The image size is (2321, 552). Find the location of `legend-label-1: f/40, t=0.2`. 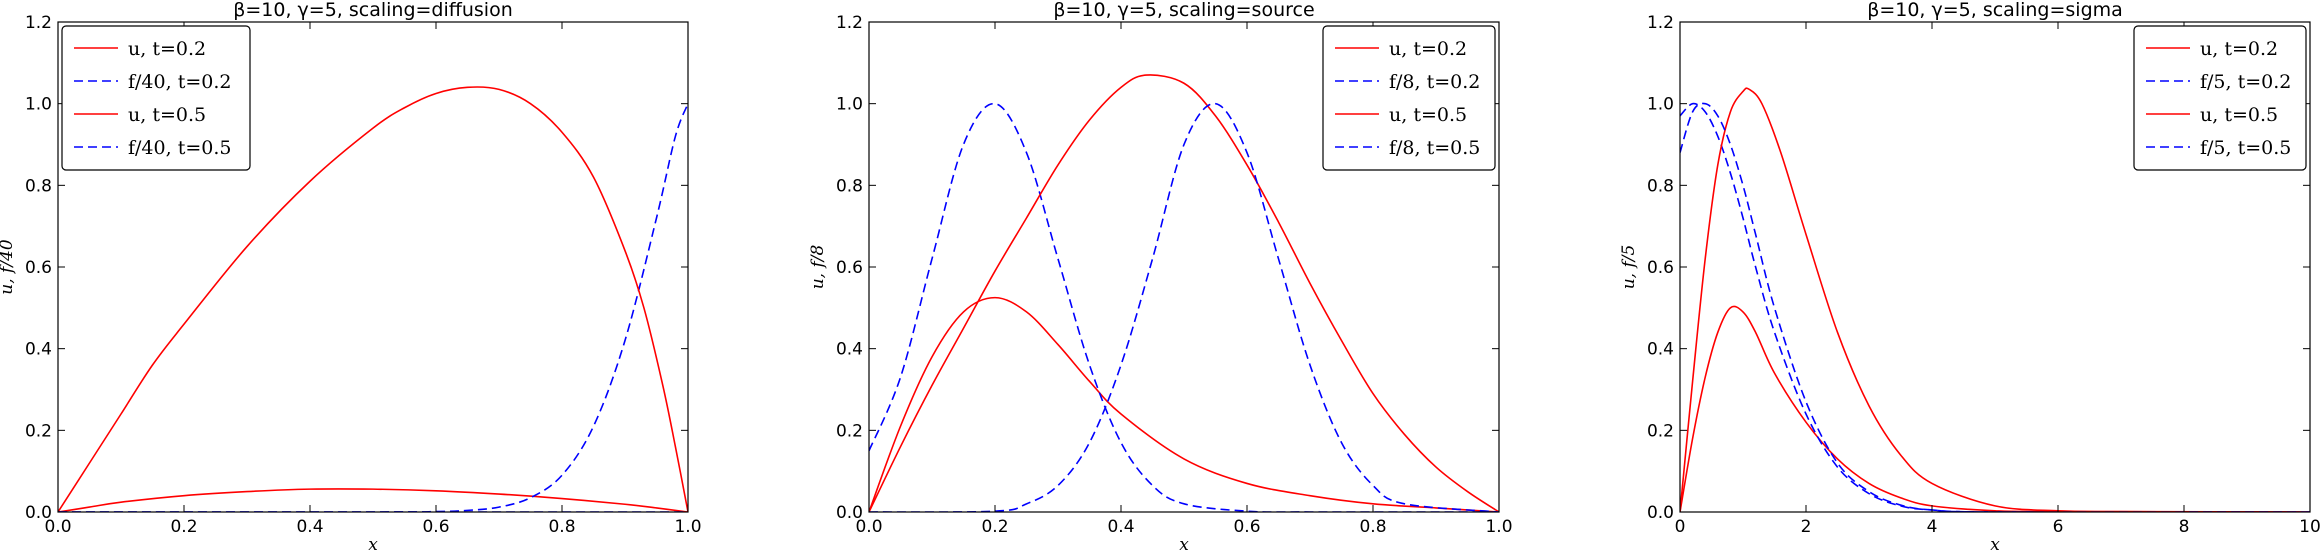

legend-label-1: f/40, t=0.2 is located at coordinates (179, 82).